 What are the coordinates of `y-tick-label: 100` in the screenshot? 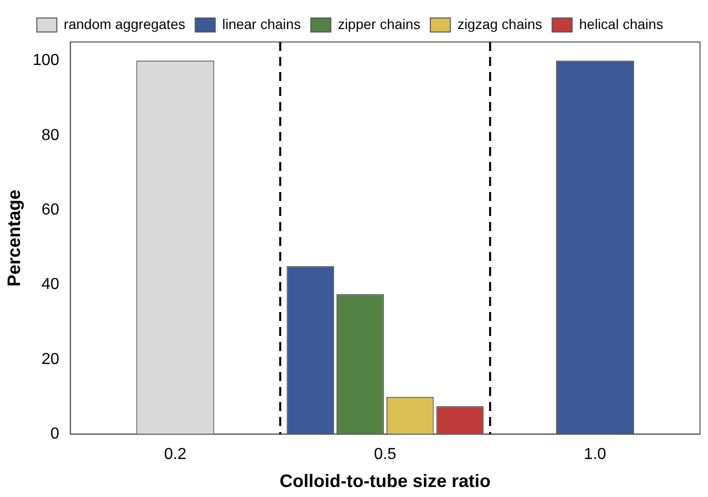 It's located at (46, 61).